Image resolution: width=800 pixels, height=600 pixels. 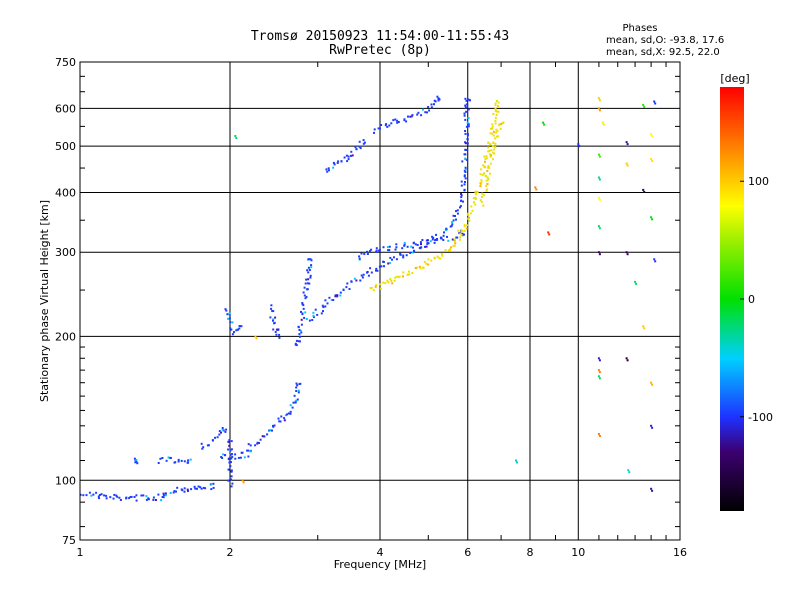 What do you see at coordinates (44, 301) in the screenshot?
I see `y-axis-label: Stationary phase Virtual Height [km]` at bounding box center [44, 301].